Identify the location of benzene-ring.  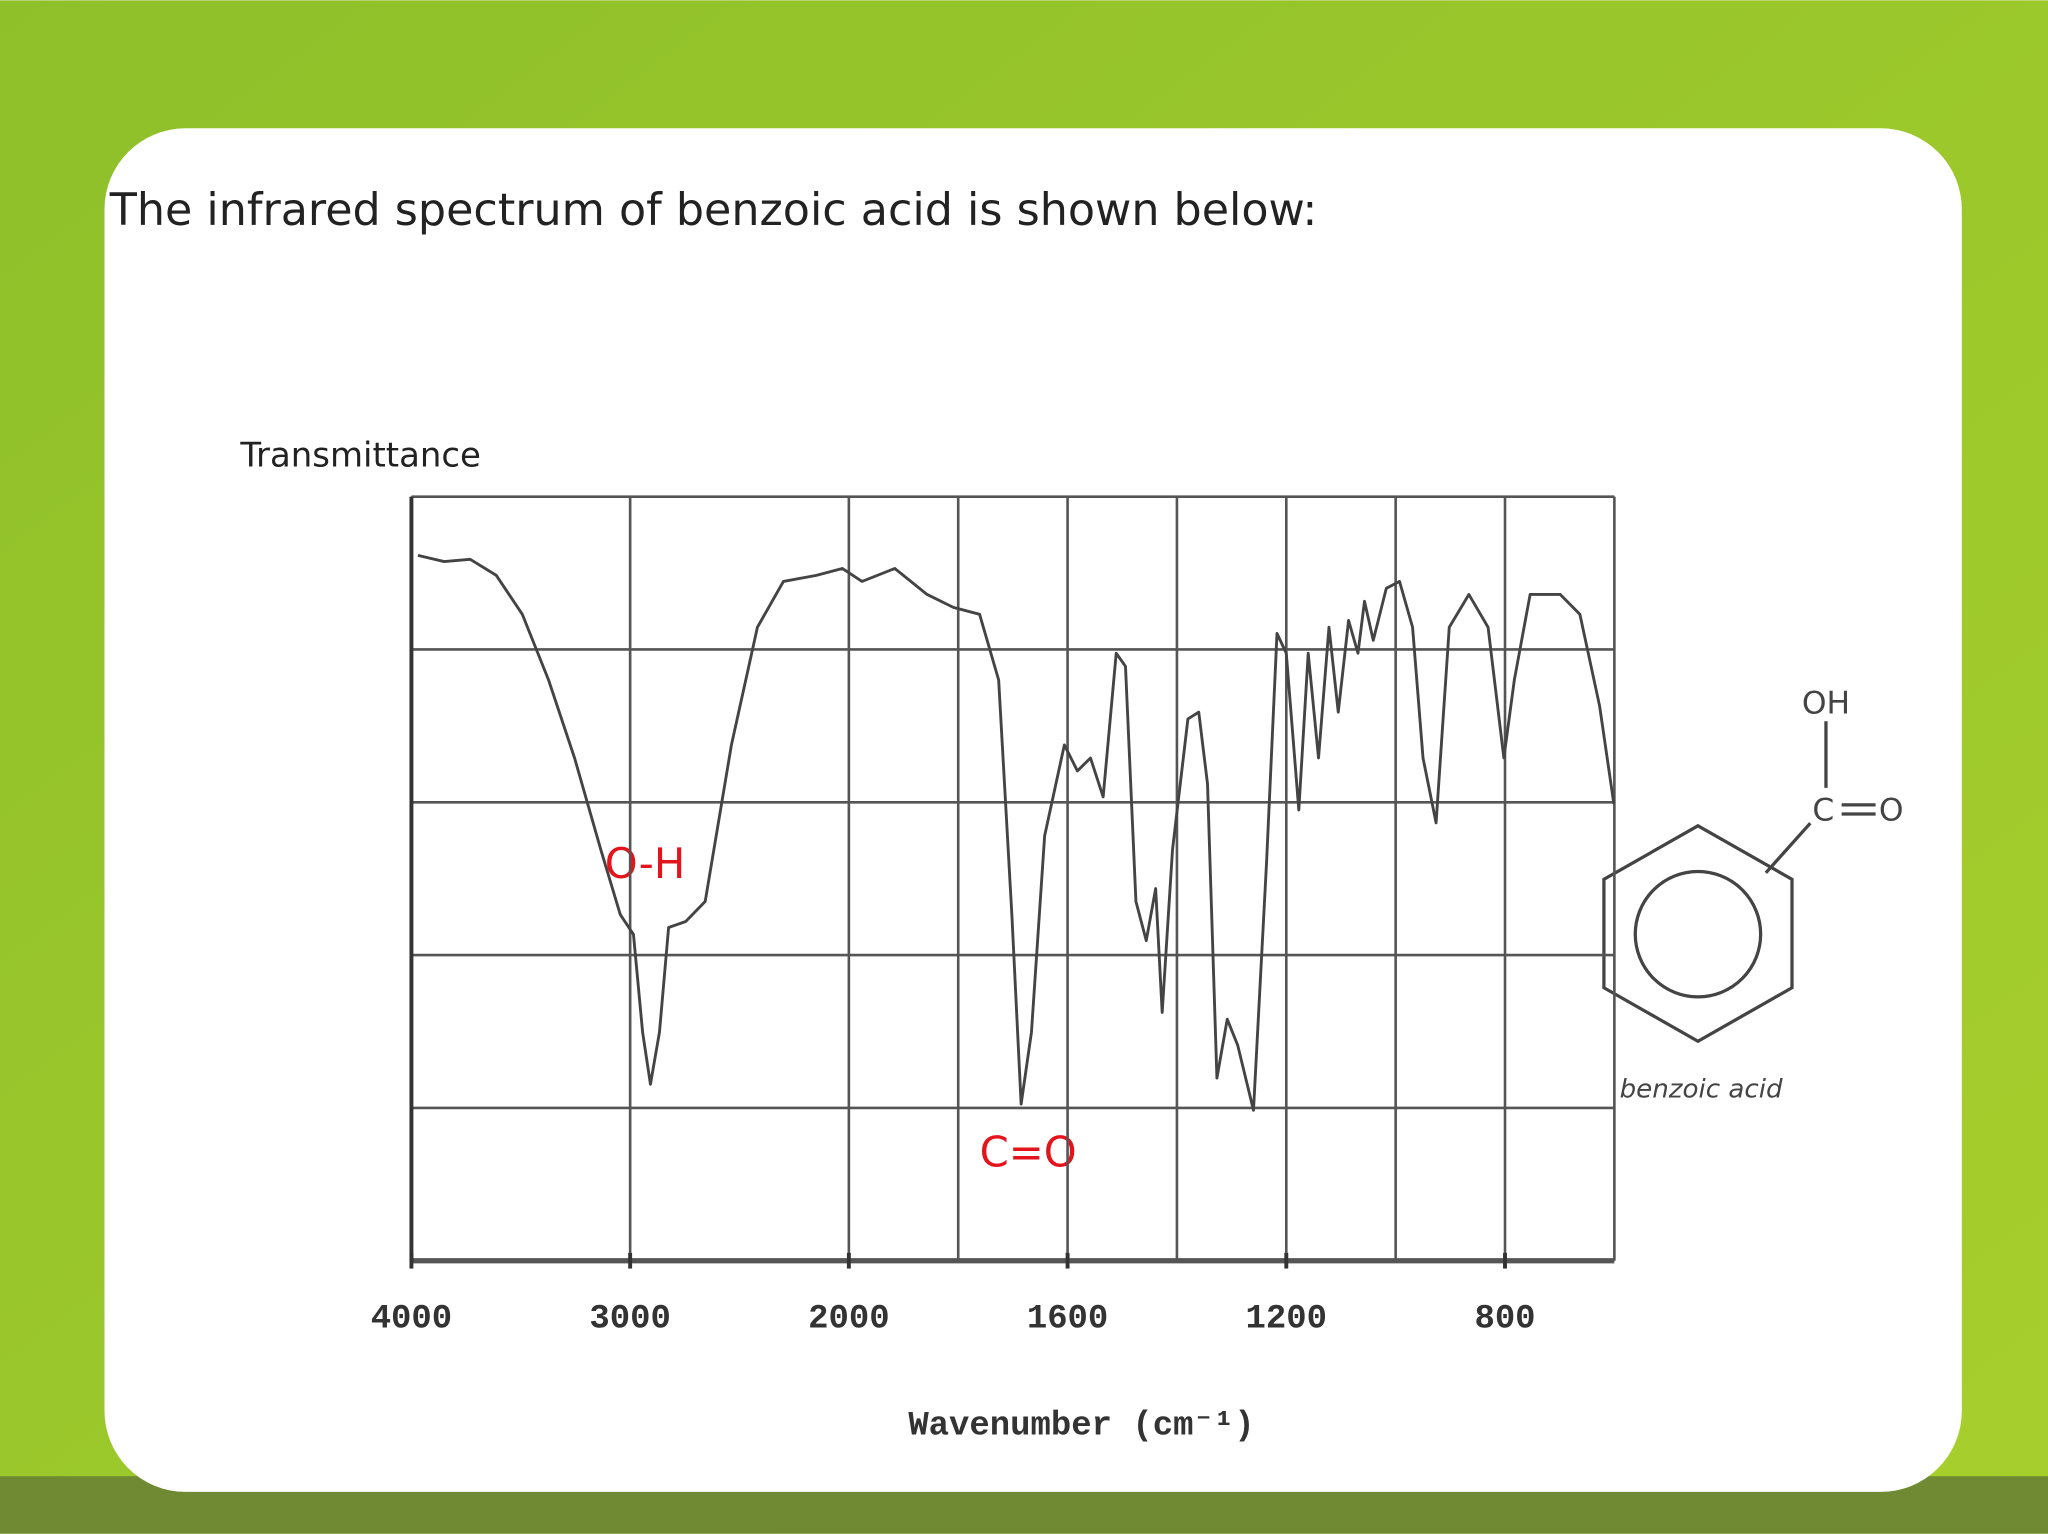
(1698, 933).